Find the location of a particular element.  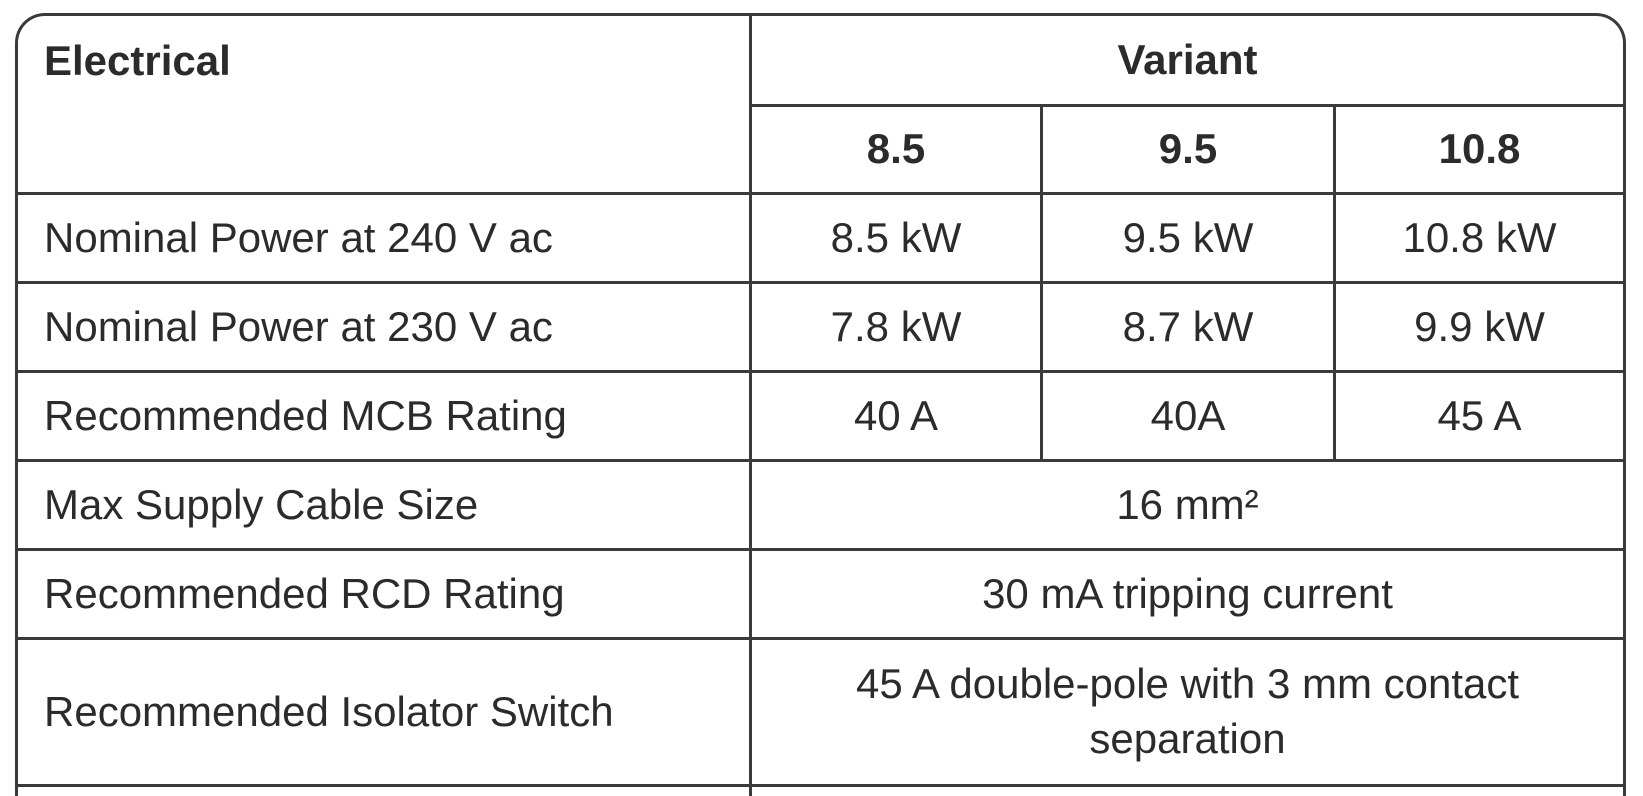

variant-header: 10.8 is located at coordinates (1478, 148).